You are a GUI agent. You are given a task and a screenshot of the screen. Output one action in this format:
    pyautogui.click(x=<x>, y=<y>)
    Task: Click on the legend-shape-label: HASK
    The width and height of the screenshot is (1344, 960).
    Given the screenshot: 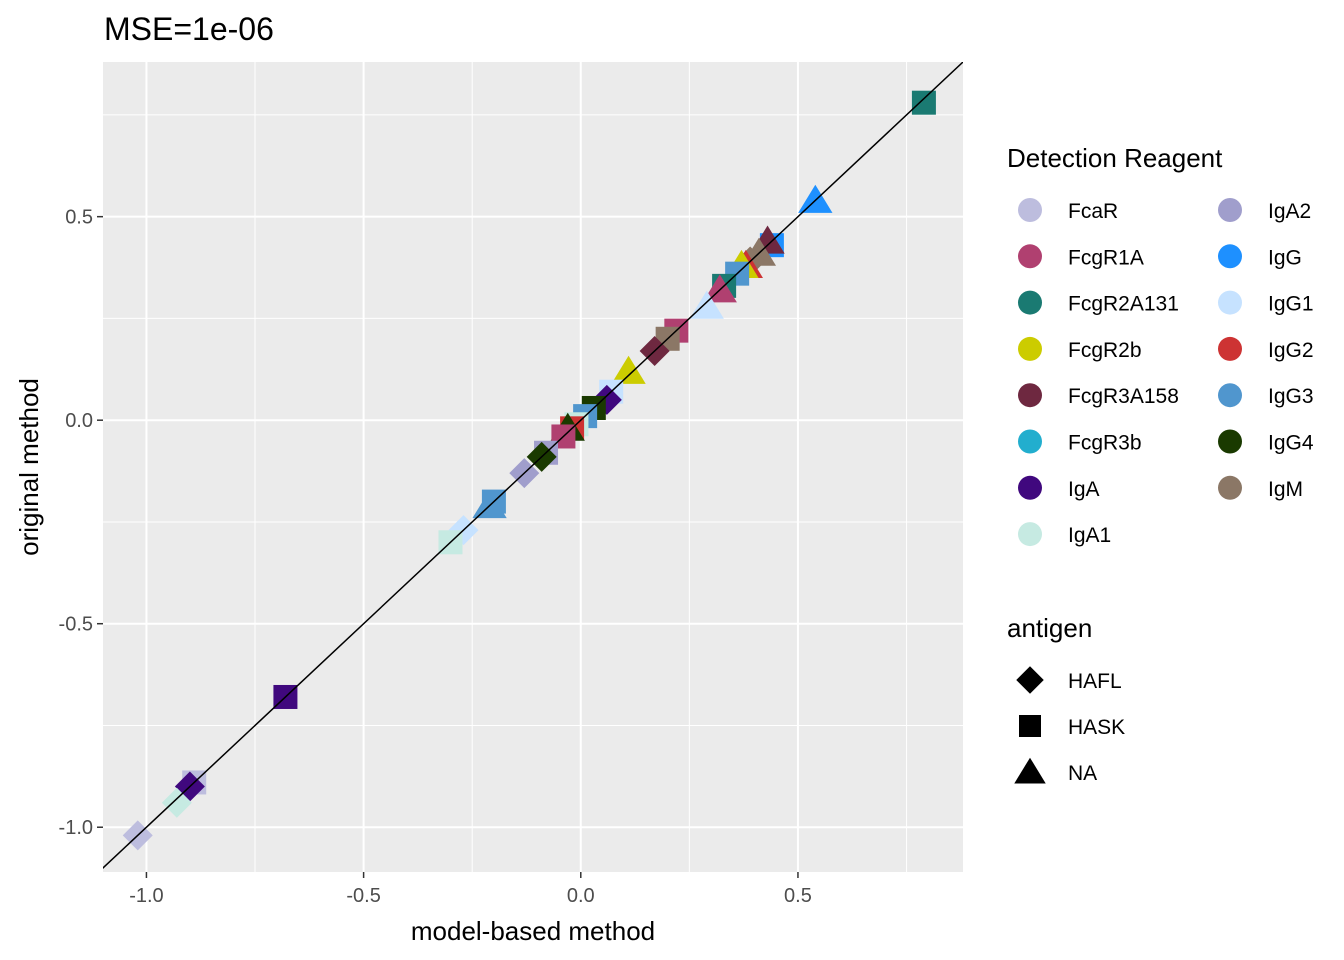 What is the action you would take?
    pyautogui.click(x=1096, y=727)
    